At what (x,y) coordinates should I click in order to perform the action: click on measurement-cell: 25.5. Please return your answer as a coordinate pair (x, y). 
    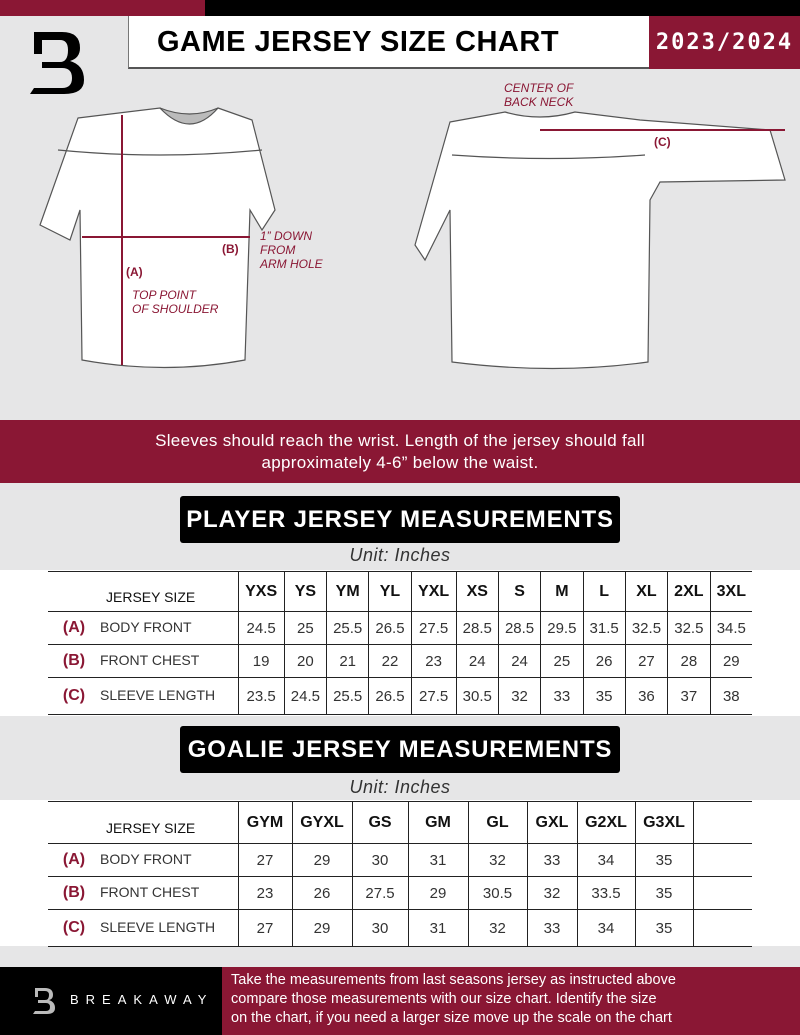
    Looking at the image, I should click on (347, 628).